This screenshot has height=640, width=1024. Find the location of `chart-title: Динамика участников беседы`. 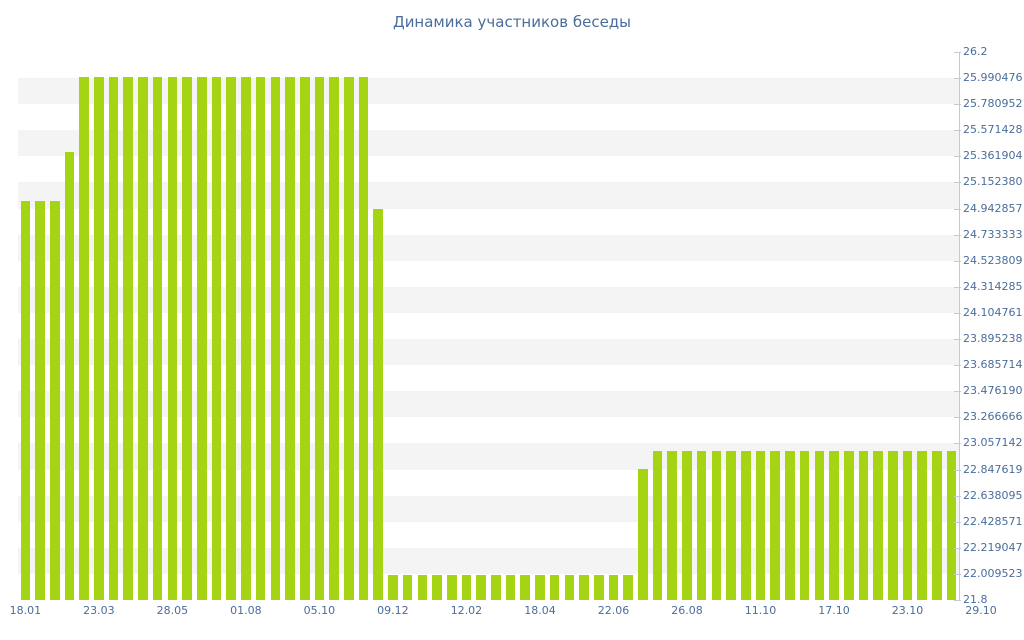

chart-title: Динамика участников беседы is located at coordinates (512, 22).